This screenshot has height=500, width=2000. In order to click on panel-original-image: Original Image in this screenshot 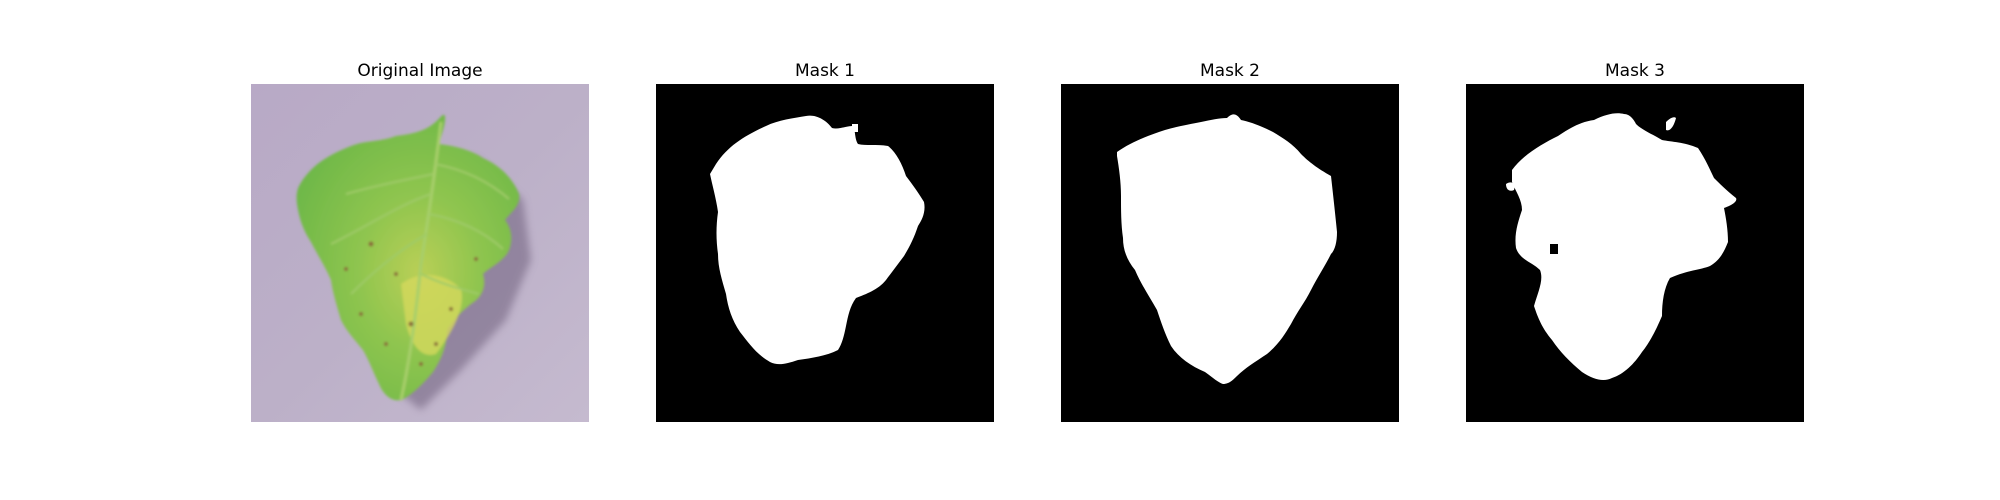, I will do `click(420, 240)`.